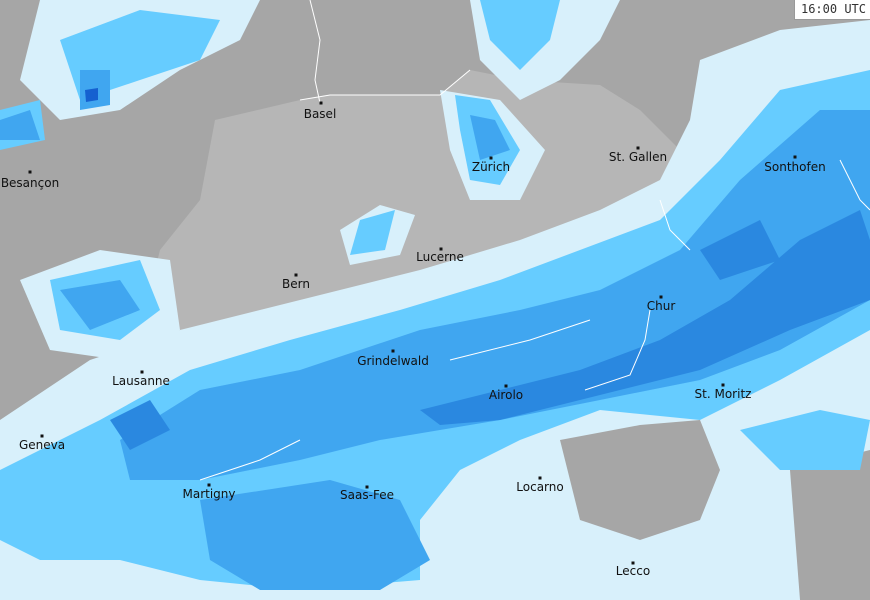 This screenshot has width=870, height=600. Describe the element at coordinates (638, 157) in the screenshot. I see `city-label-st-gallen: St. Gallen` at that location.